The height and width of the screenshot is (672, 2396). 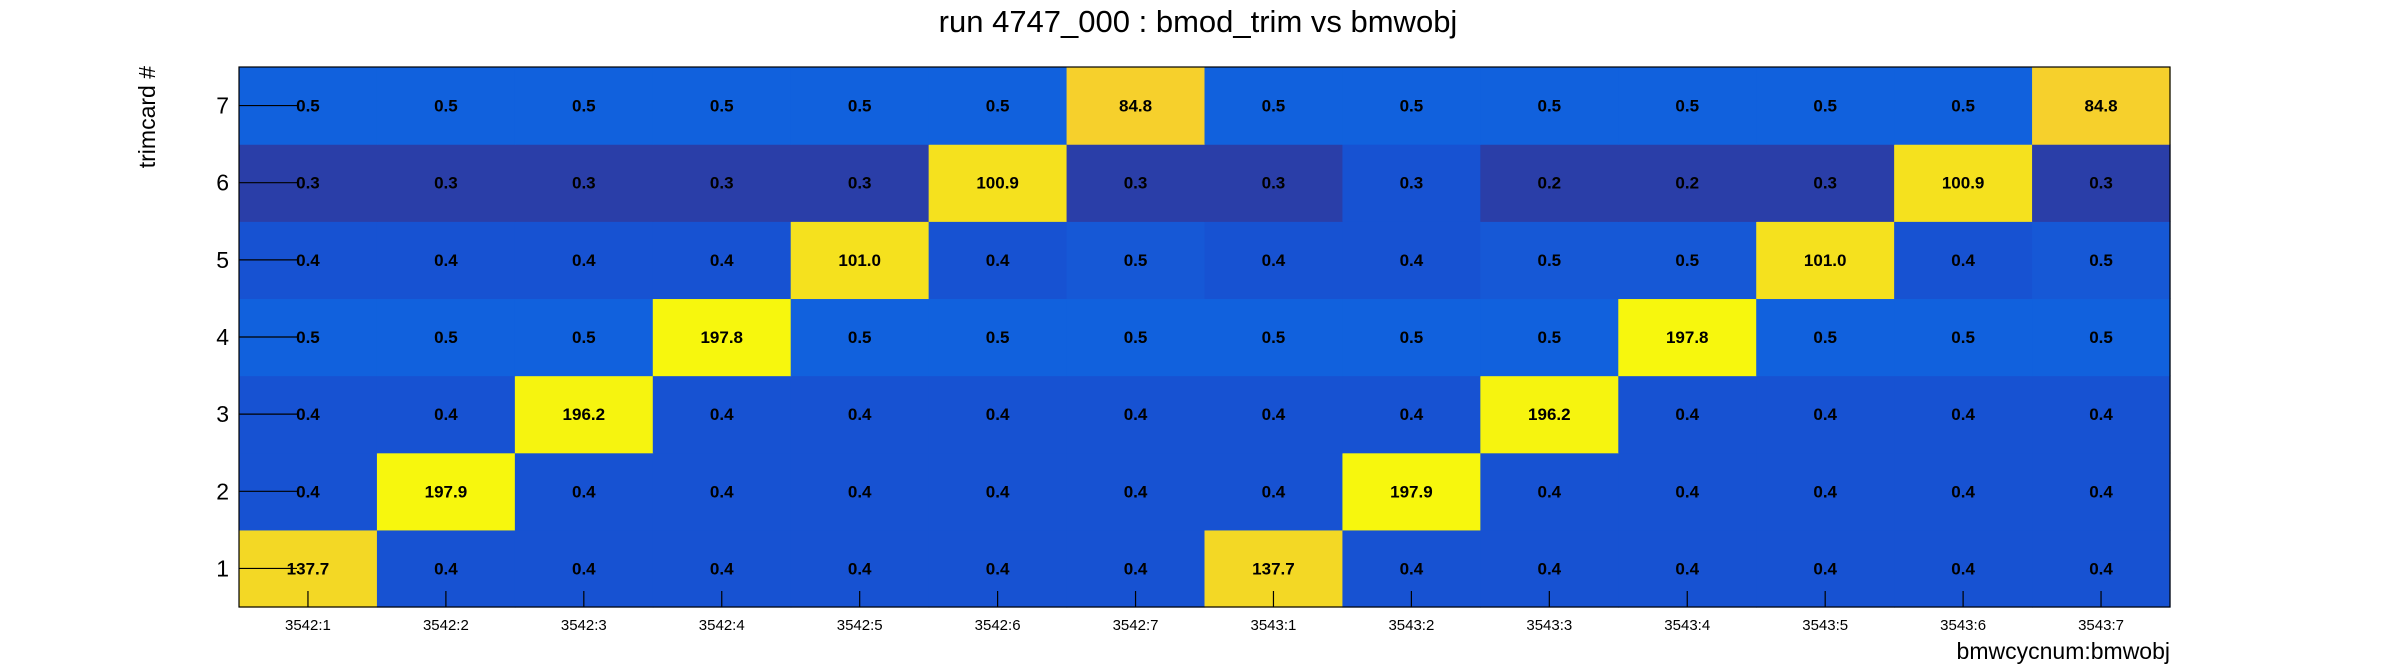 What do you see at coordinates (1825, 625) in the screenshot?
I see `x-tick-label: 3543:5` at bounding box center [1825, 625].